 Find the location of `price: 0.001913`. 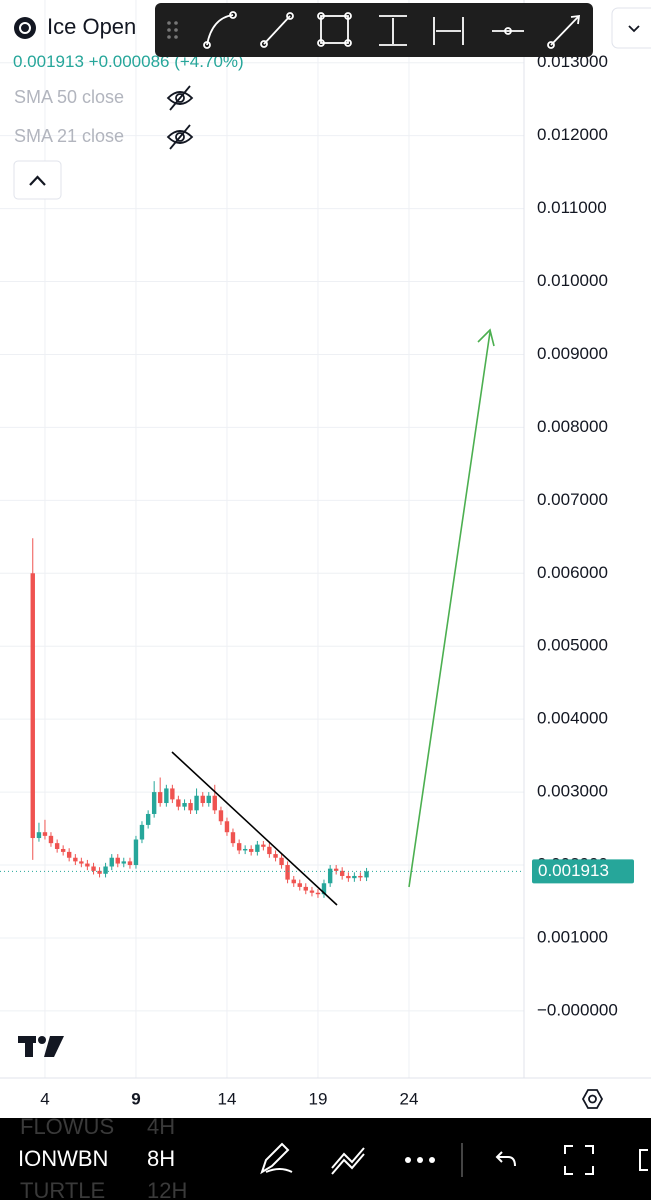

price: 0.001913 is located at coordinates (48, 61).